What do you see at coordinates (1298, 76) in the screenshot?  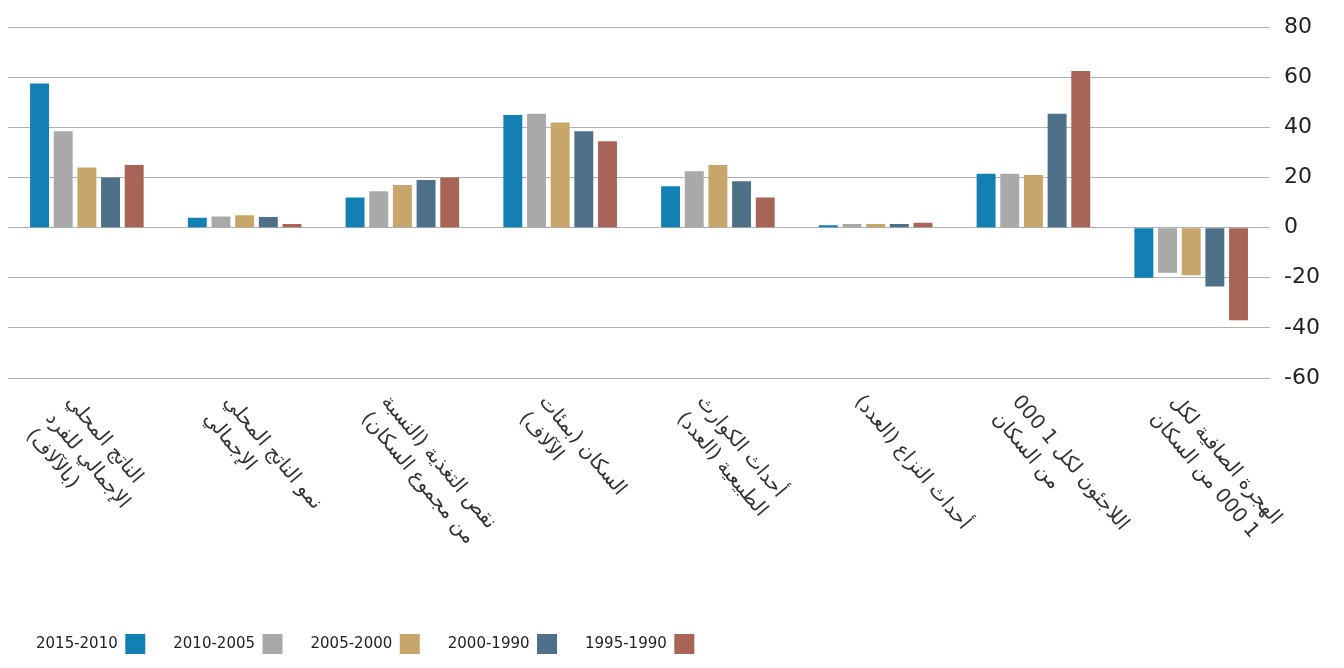 I see `y-tick-label: 60` at bounding box center [1298, 76].